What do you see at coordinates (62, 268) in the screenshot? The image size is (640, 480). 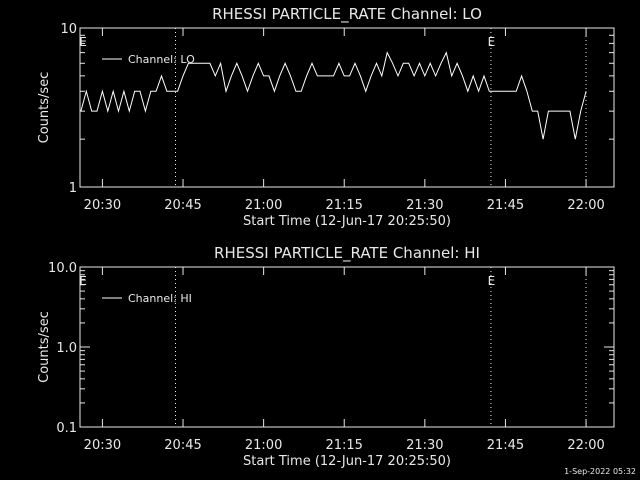 I see `y-tick-label: 10.0` at bounding box center [62, 268].